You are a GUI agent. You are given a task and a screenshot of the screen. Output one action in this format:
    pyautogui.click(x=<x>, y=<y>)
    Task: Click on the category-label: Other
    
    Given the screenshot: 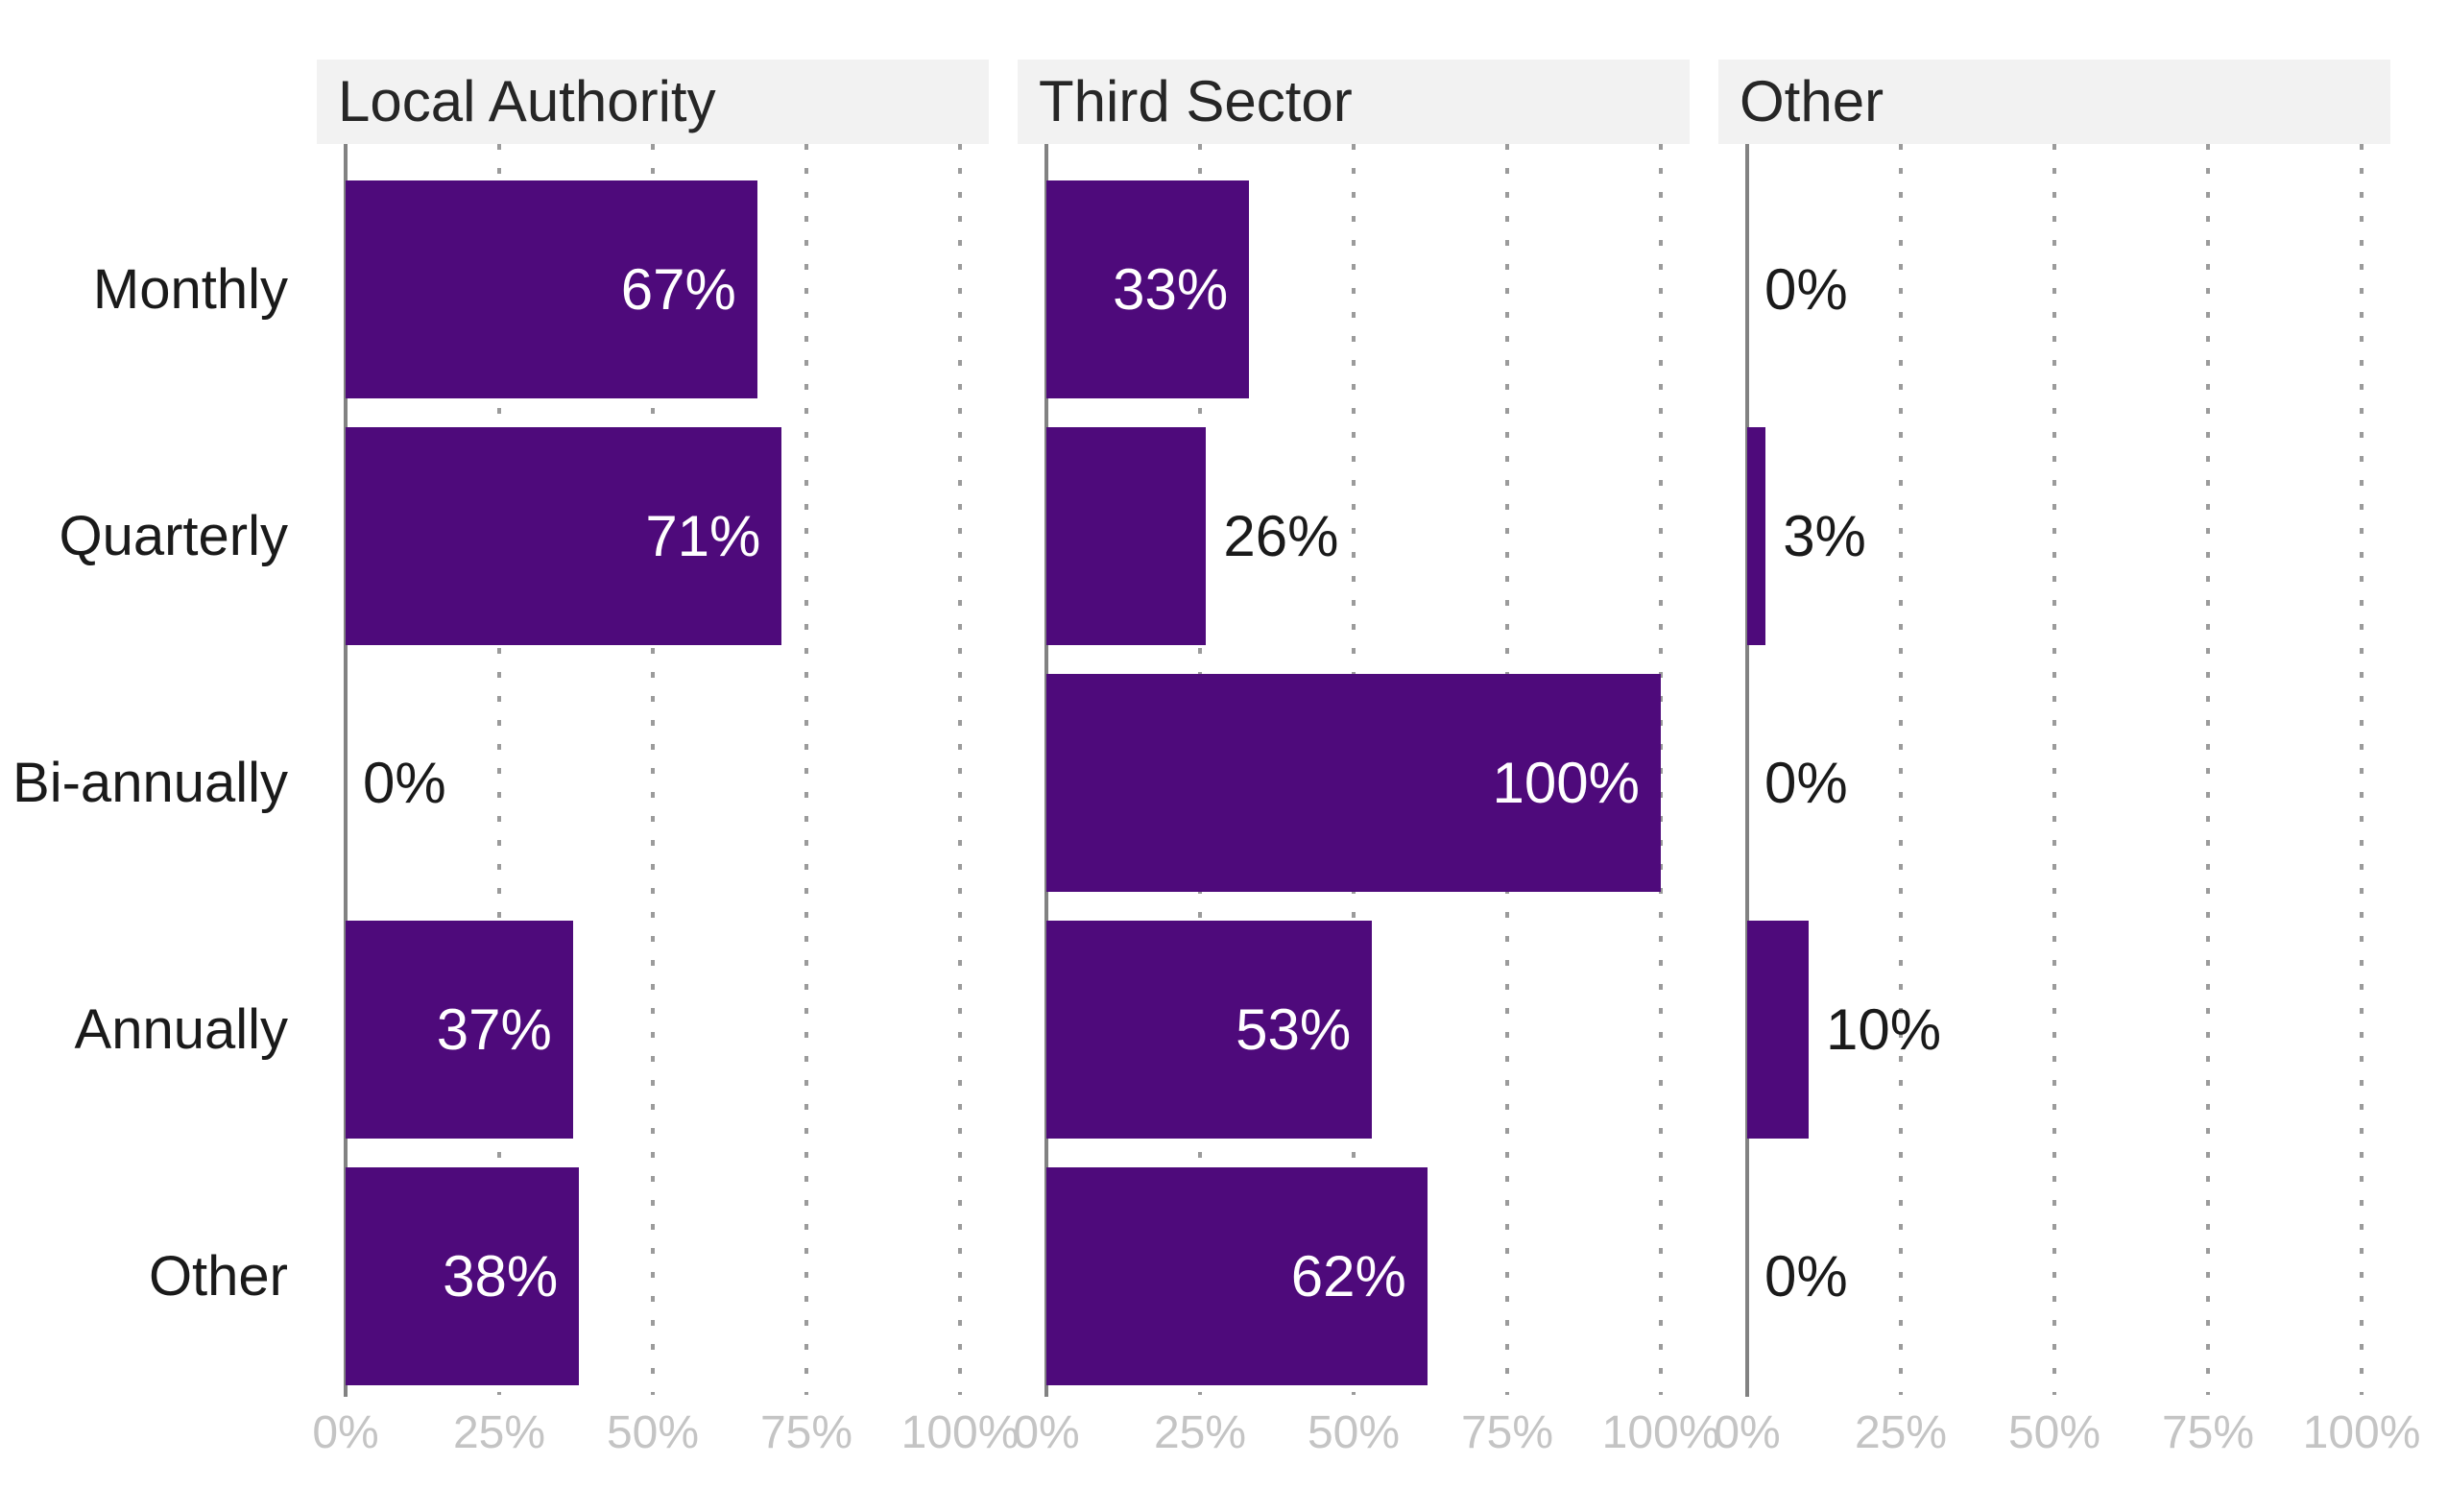 What is the action you would take?
    pyautogui.click(x=218, y=1276)
    